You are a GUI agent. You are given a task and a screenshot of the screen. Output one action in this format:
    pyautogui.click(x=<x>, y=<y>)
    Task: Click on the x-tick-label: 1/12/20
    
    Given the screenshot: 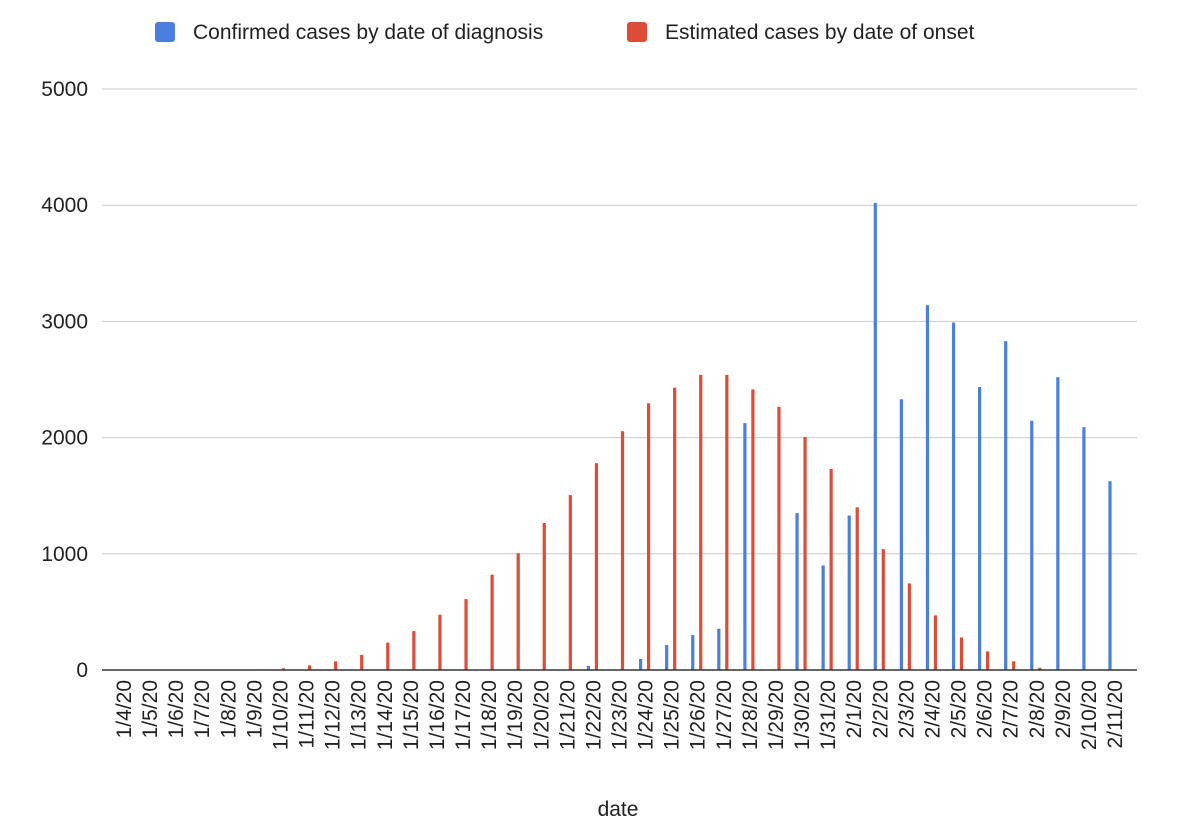 What is the action you would take?
    pyautogui.click(x=333, y=715)
    